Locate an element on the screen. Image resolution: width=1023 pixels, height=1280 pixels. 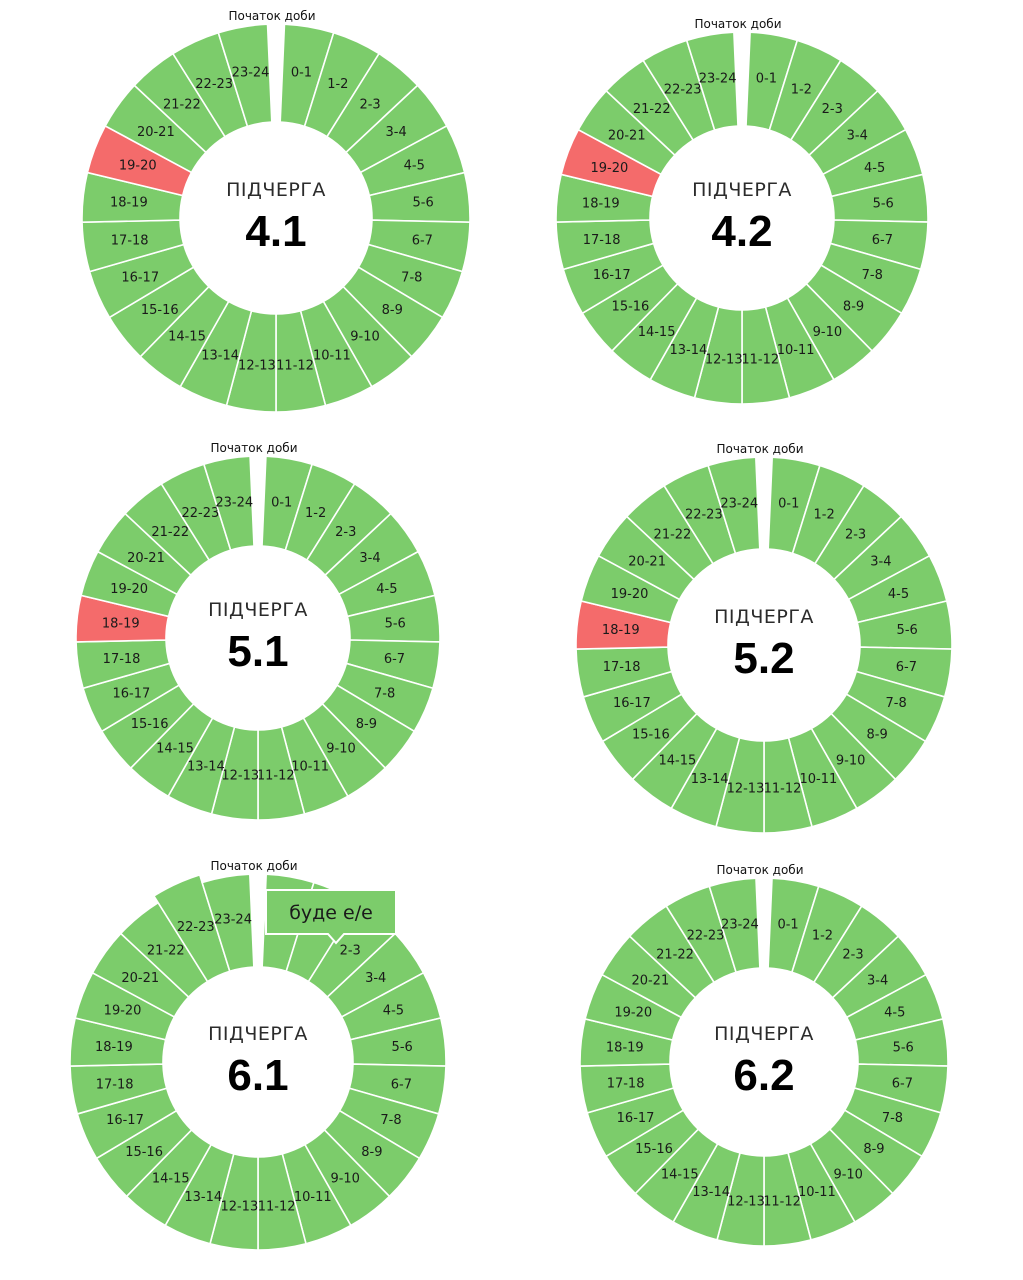
queue-number: 4.1 is located at coordinates (275, 231).